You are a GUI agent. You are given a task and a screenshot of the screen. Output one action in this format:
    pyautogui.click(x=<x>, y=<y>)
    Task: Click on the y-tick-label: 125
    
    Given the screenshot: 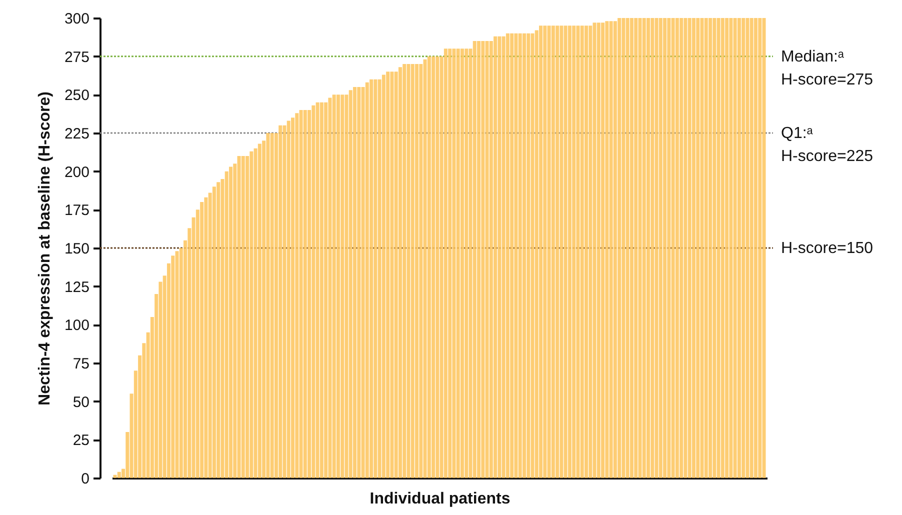 What is the action you would take?
    pyautogui.click(x=77, y=287)
    